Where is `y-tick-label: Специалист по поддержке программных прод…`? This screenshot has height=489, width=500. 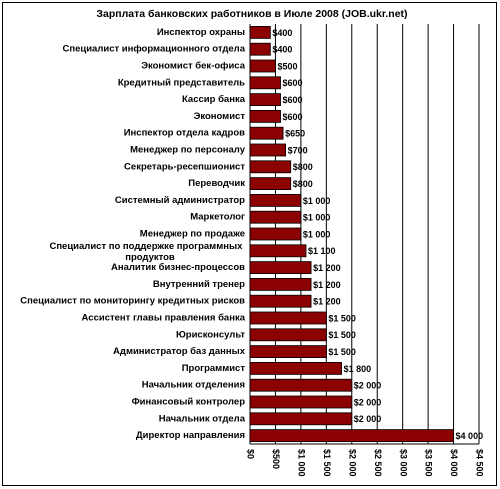 y-tick-label: Специалист по поддержке программных прод… is located at coordinates (147, 251).